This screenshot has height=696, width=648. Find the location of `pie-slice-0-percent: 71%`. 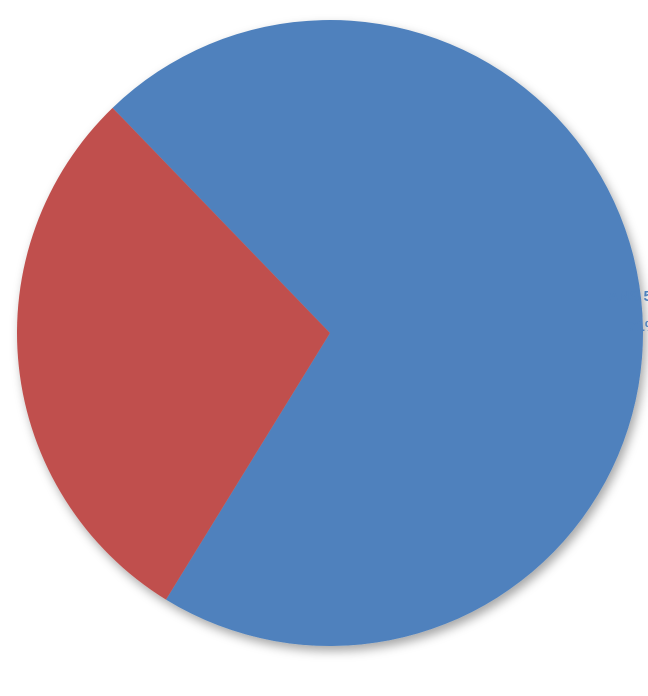

pie-slice-0-percent: 71% is located at coordinates (638, 326).